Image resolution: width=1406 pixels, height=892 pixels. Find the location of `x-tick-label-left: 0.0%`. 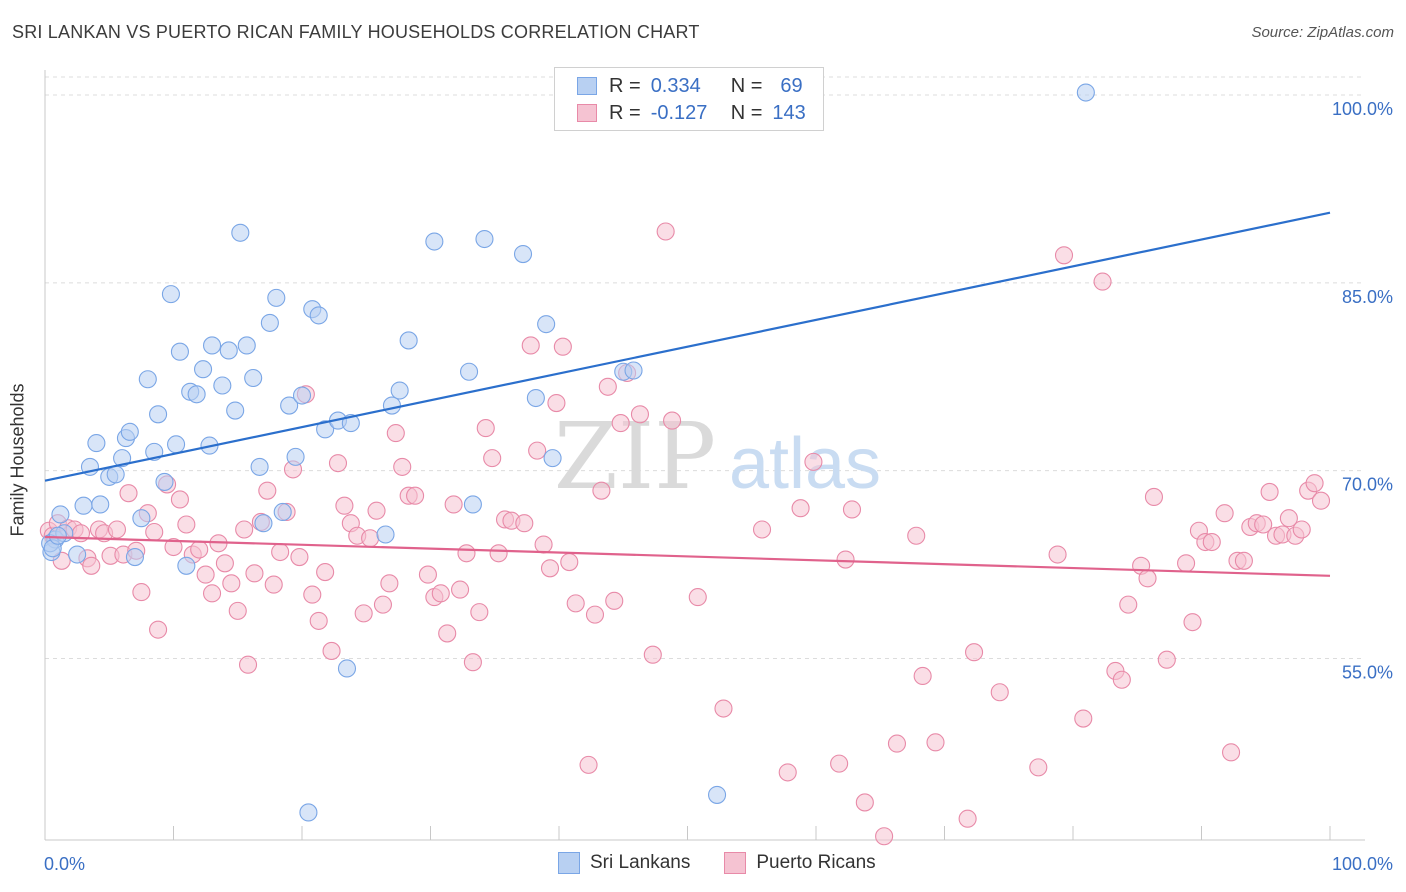

x-tick-label-left: 0.0% is located at coordinates (64, 864).